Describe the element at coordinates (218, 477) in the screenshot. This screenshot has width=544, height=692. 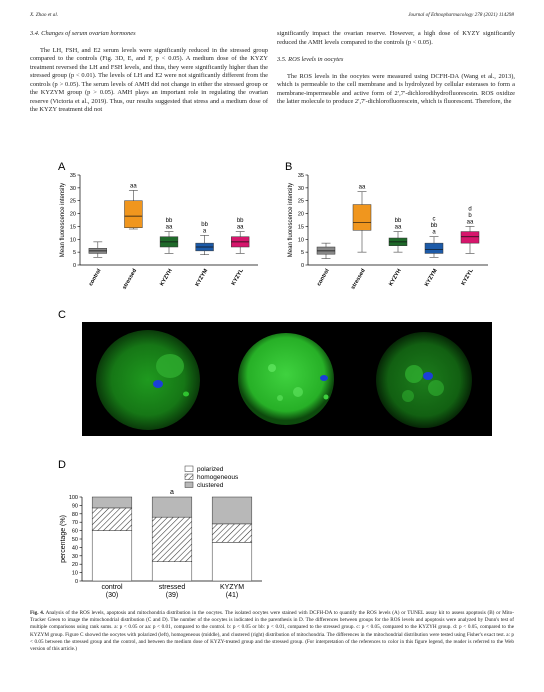
I see `legend-label-homogeneous: homogeneous` at that location.